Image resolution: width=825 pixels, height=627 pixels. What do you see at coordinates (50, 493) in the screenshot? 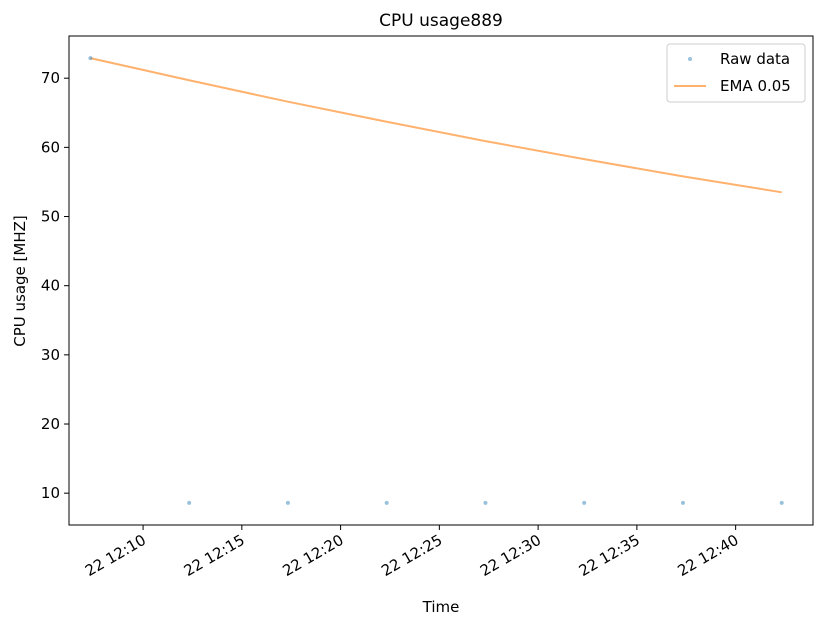
I see `y-tick-label: 10` at bounding box center [50, 493].